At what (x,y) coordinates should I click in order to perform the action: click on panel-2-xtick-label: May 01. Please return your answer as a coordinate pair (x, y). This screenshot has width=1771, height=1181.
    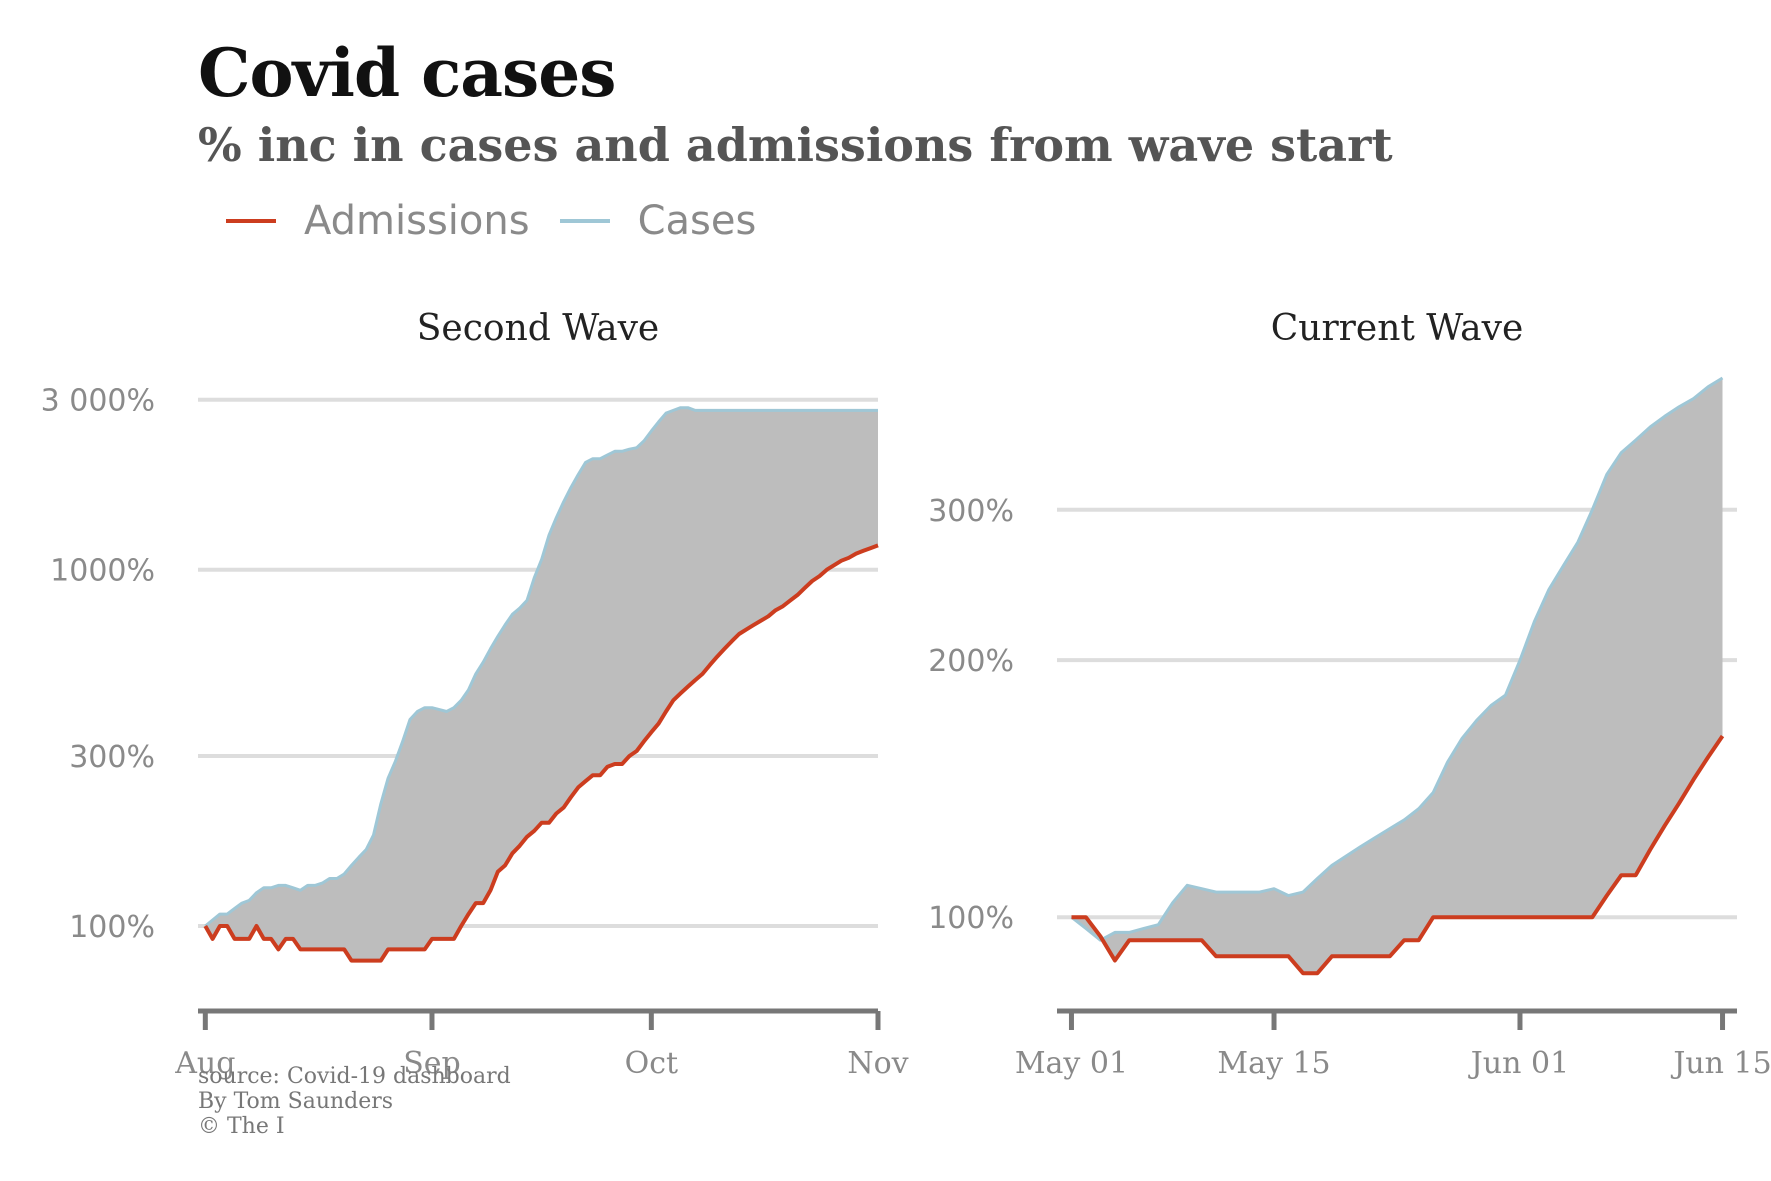
    Looking at the image, I should click on (1071, 1063).